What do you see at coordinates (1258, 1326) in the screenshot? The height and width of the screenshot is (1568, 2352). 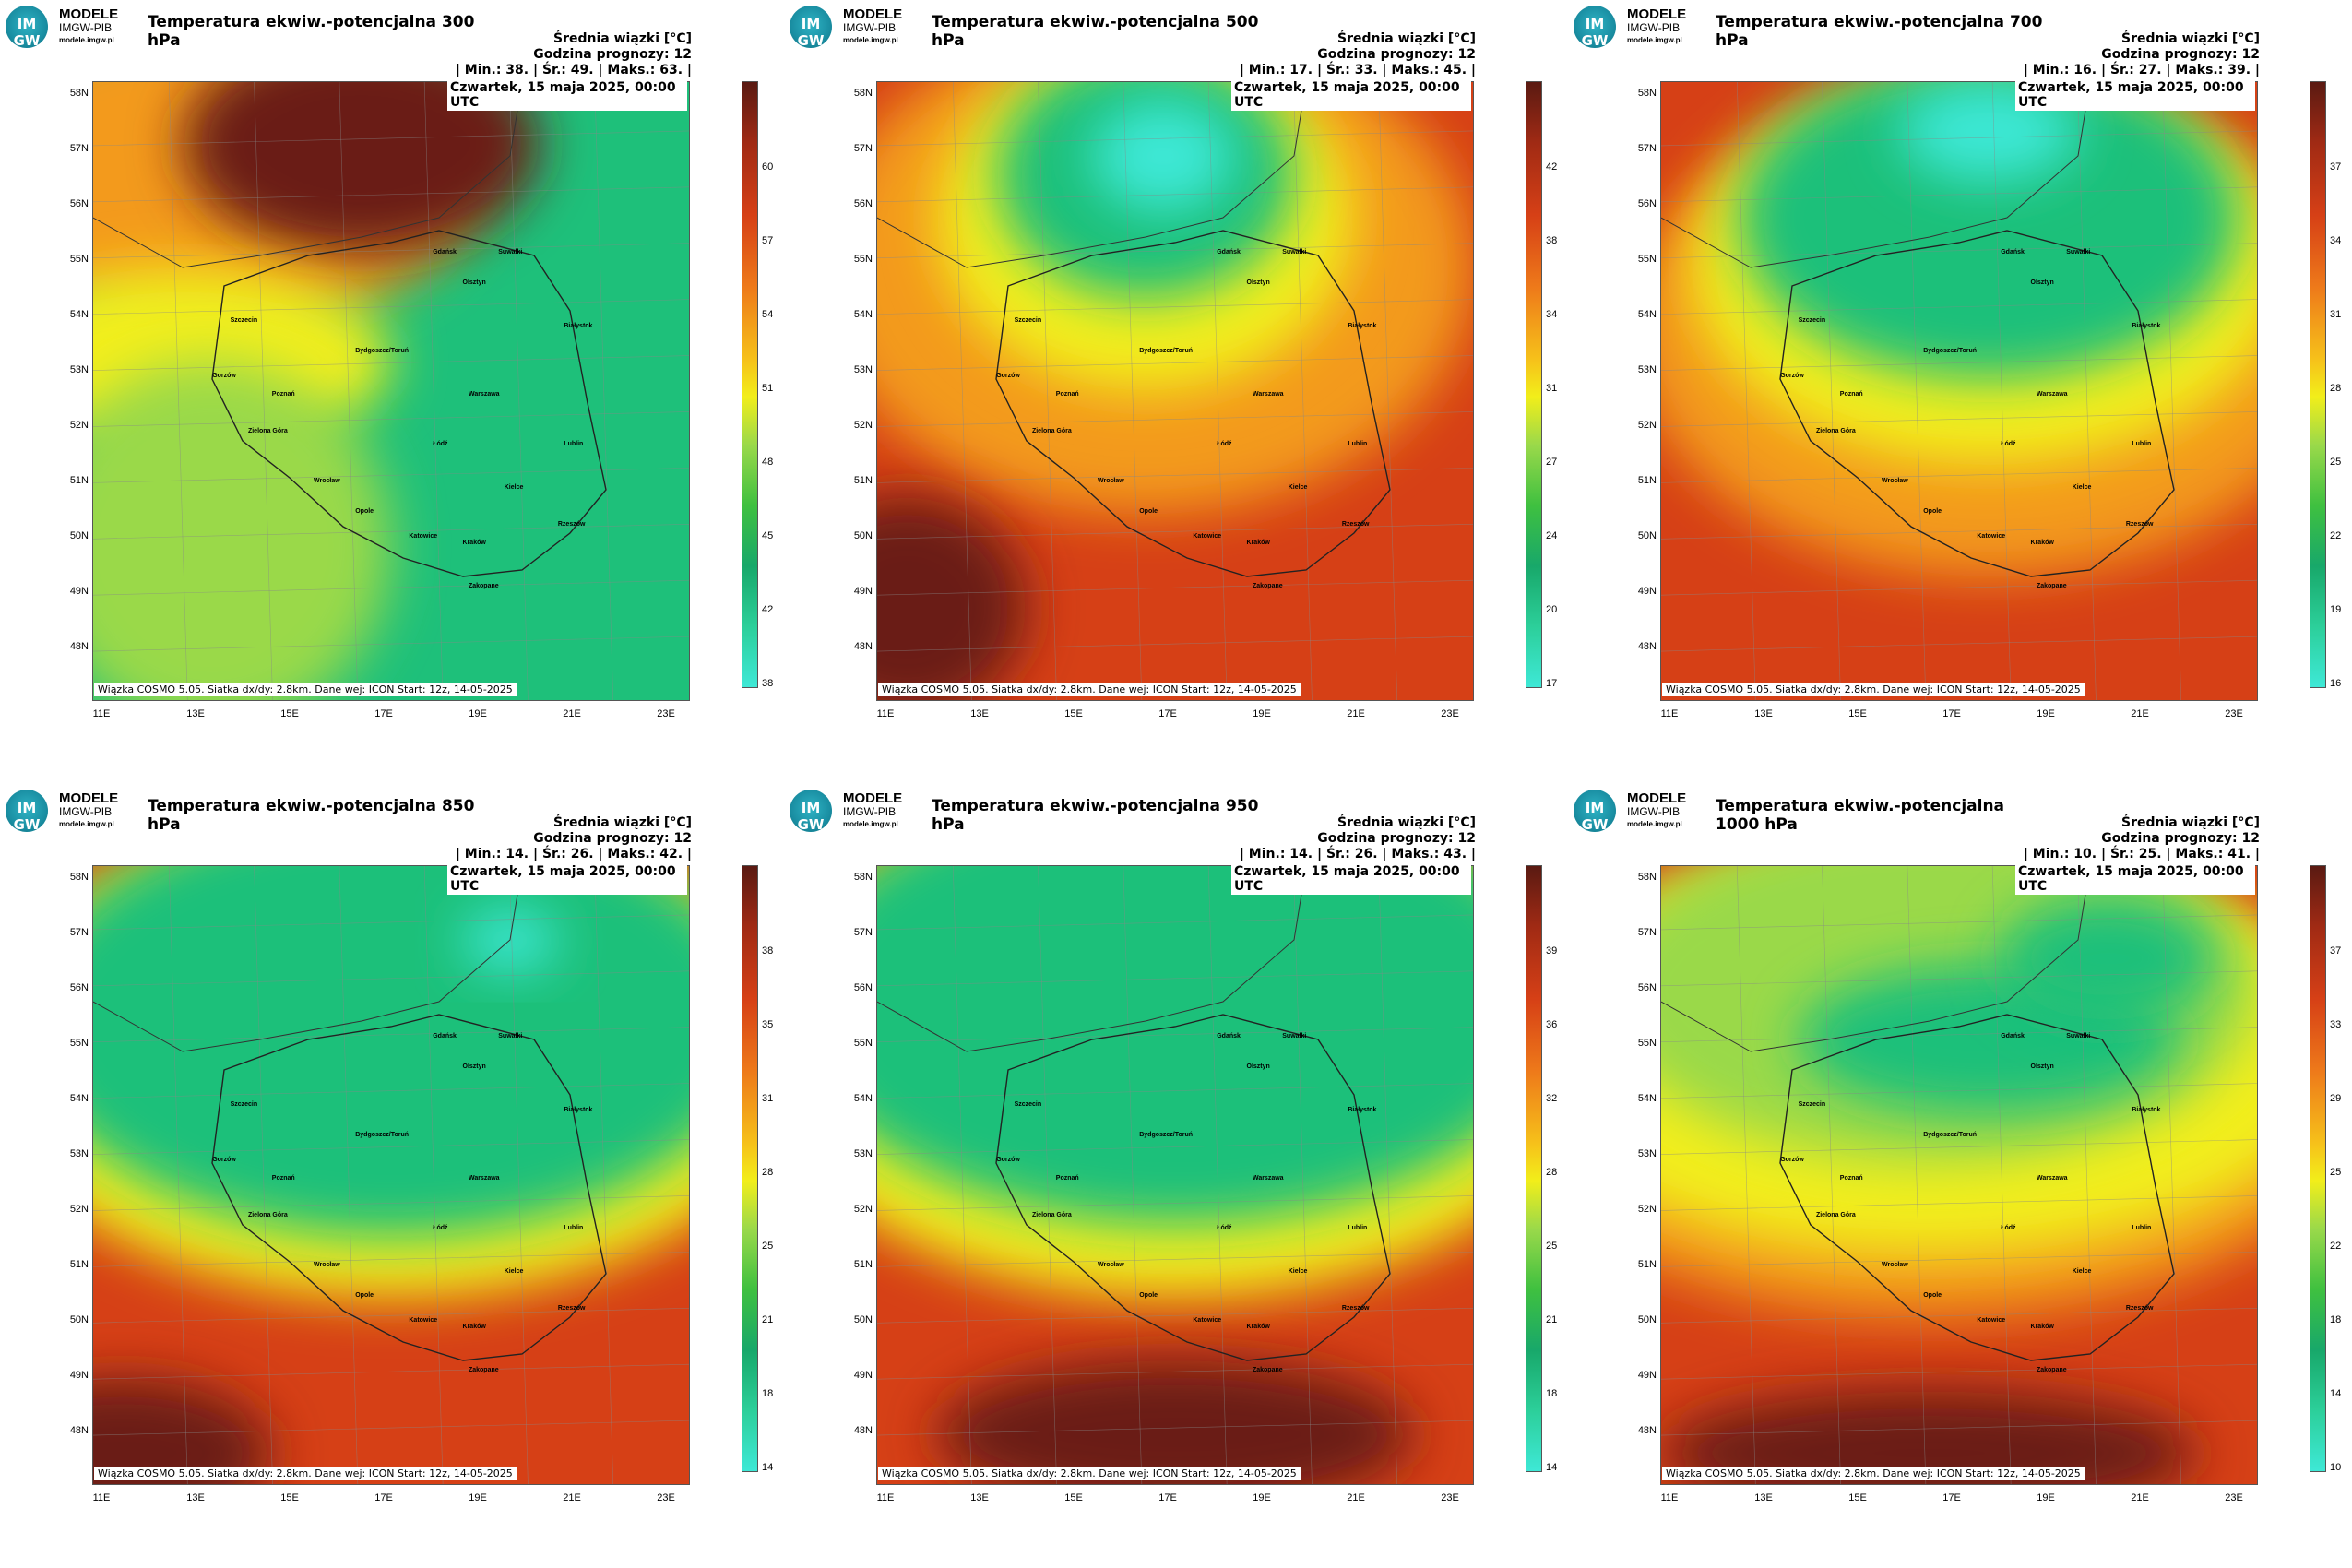 I see `city-label: Kraków` at bounding box center [1258, 1326].